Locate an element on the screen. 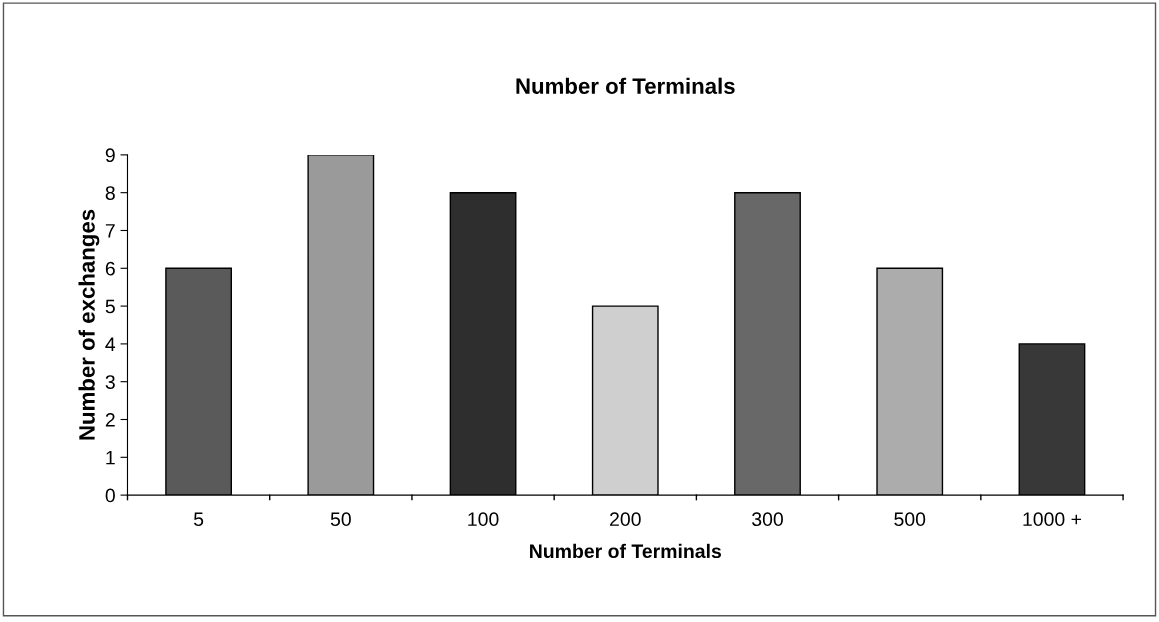 Image resolution: width=1159 pixels, height=622 pixels. y-axis-title: Number of exchanges is located at coordinates (89, 324).